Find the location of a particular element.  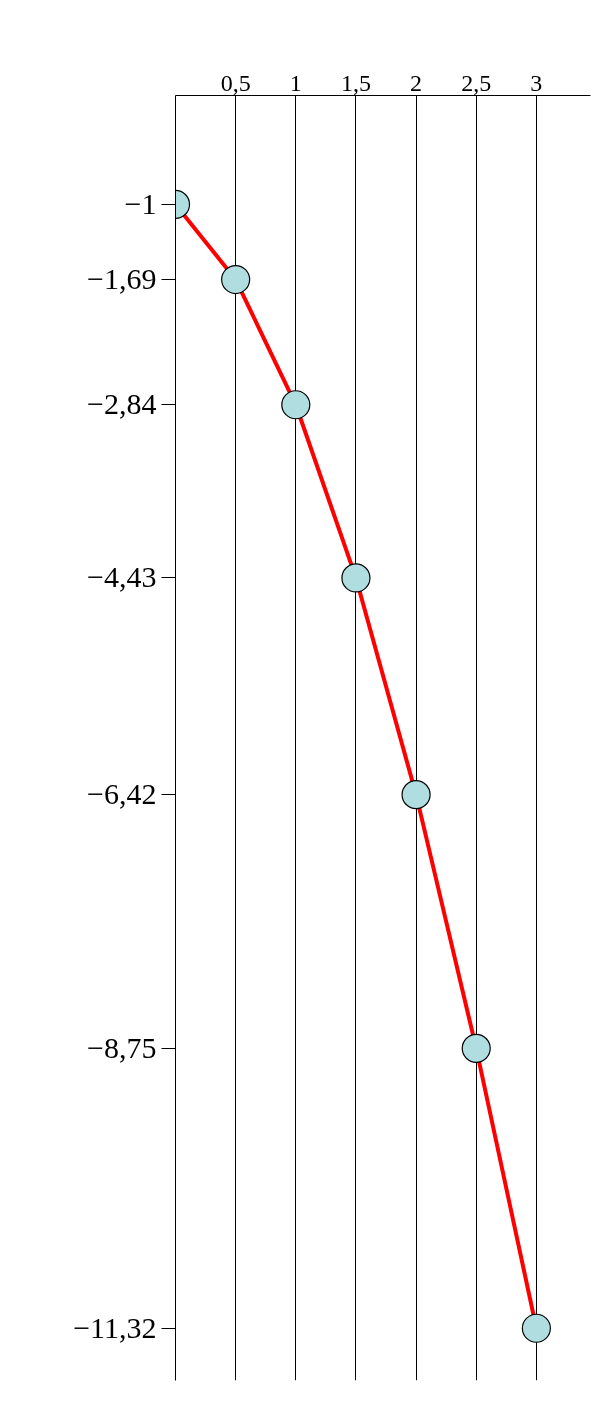

y-tick-label: −11,32 is located at coordinates (115, 1327).